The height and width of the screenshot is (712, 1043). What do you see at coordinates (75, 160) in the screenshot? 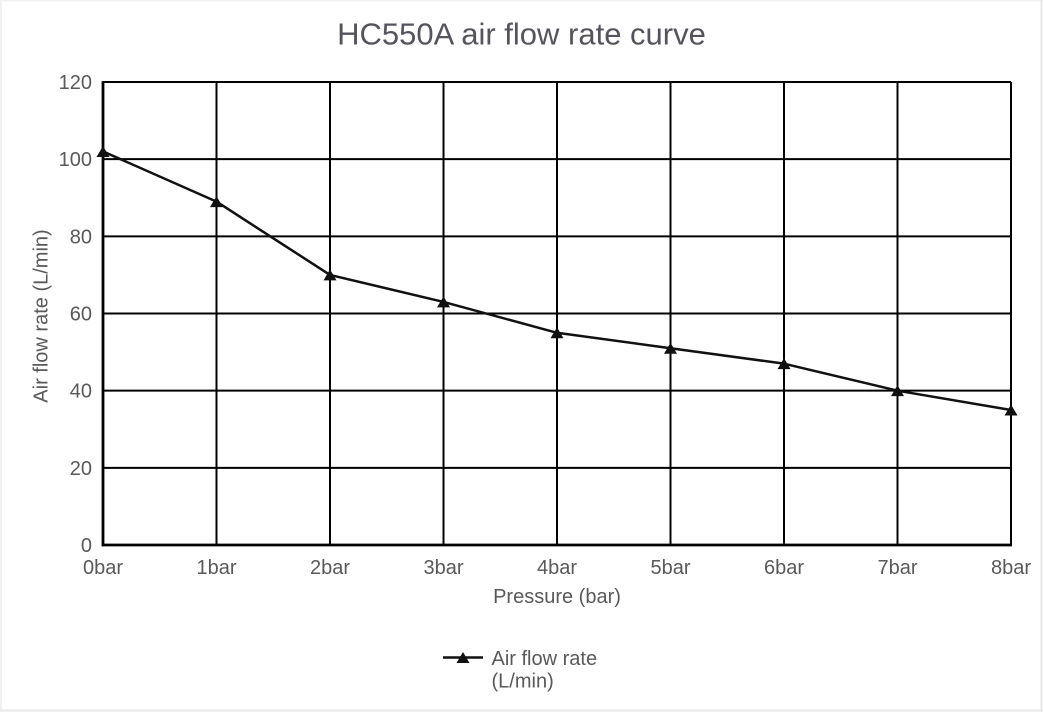
I see `svg-text: 100` at bounding box center [75, 160].